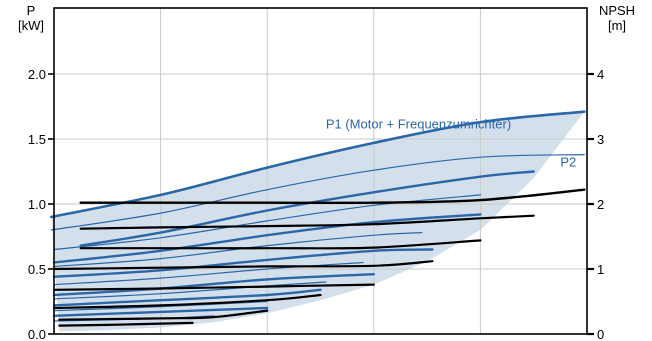 Image resolution: width=652 pixels, height=341 pixels. What do you see at coordinates (600, 269) in the screenshot?
I see `right-tick-label-1: 1` at bounding box center [600, 269].